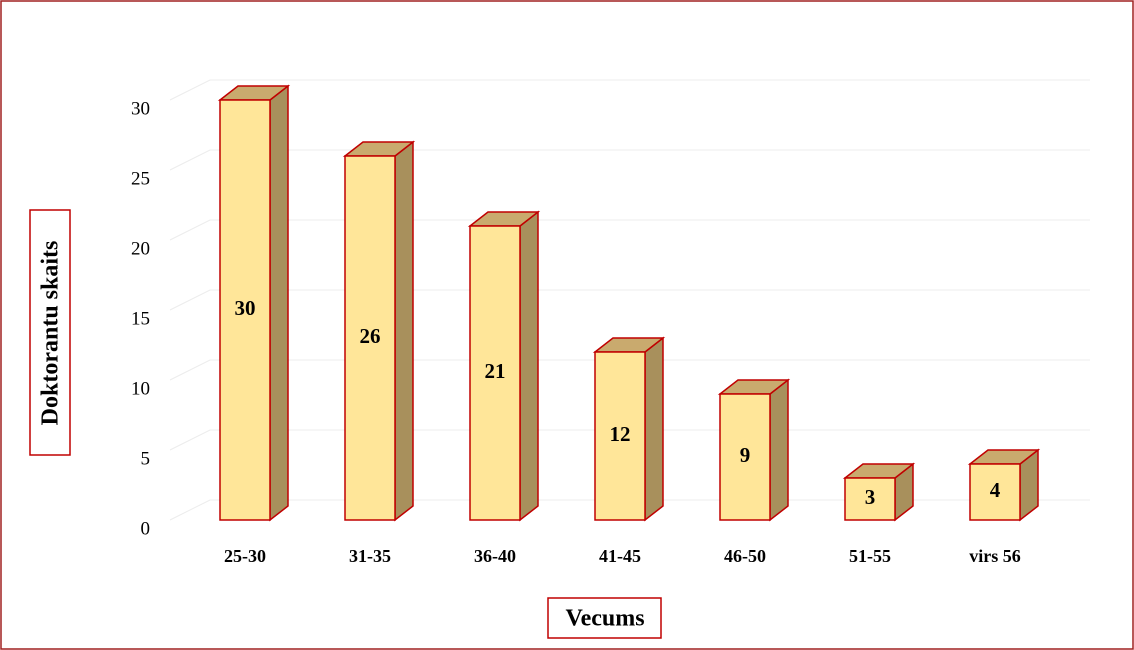  I want to click on x-title-box, so click(604, 618).